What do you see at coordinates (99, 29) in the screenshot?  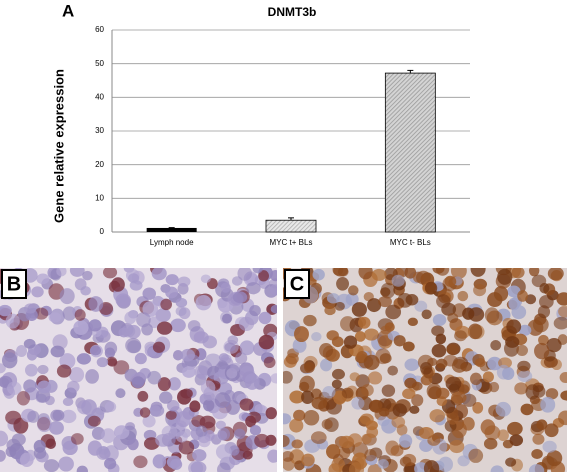 I see `y-tick-label: 60` at bounding box center [99, 29].